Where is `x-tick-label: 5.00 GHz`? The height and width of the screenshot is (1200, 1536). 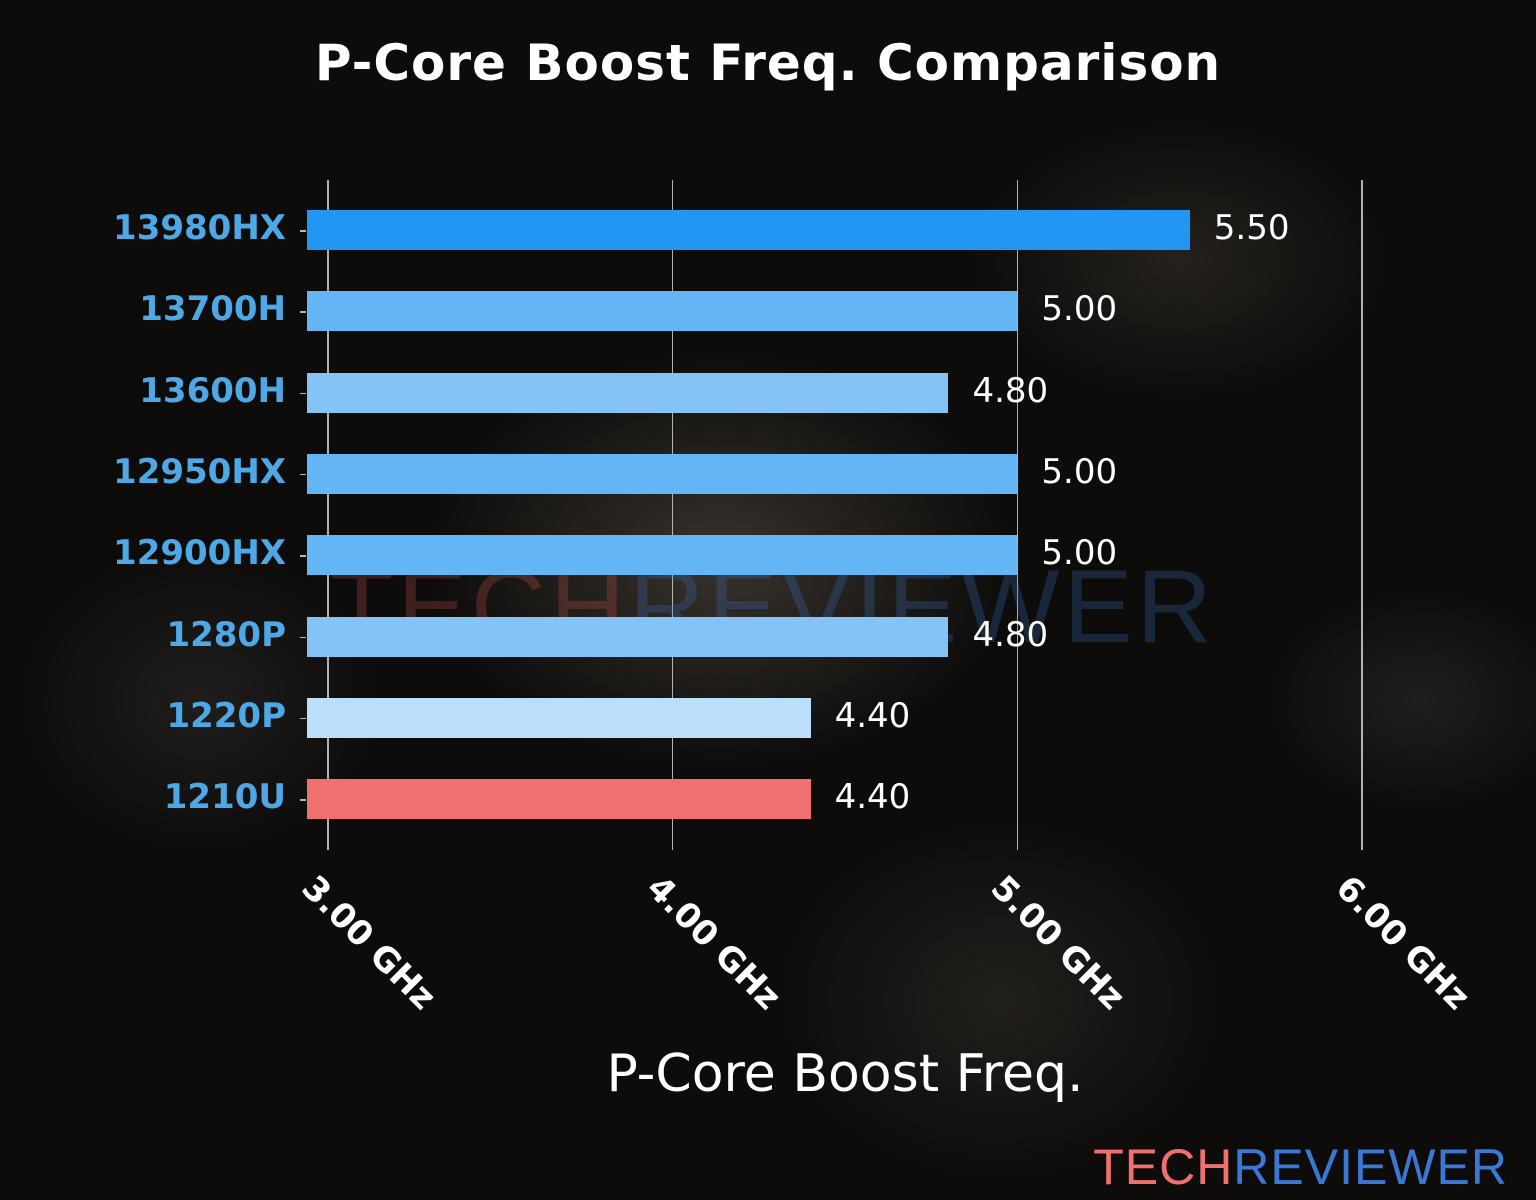
x-tick-label: 5.00 GHz is located at coordinates (1058, 943).